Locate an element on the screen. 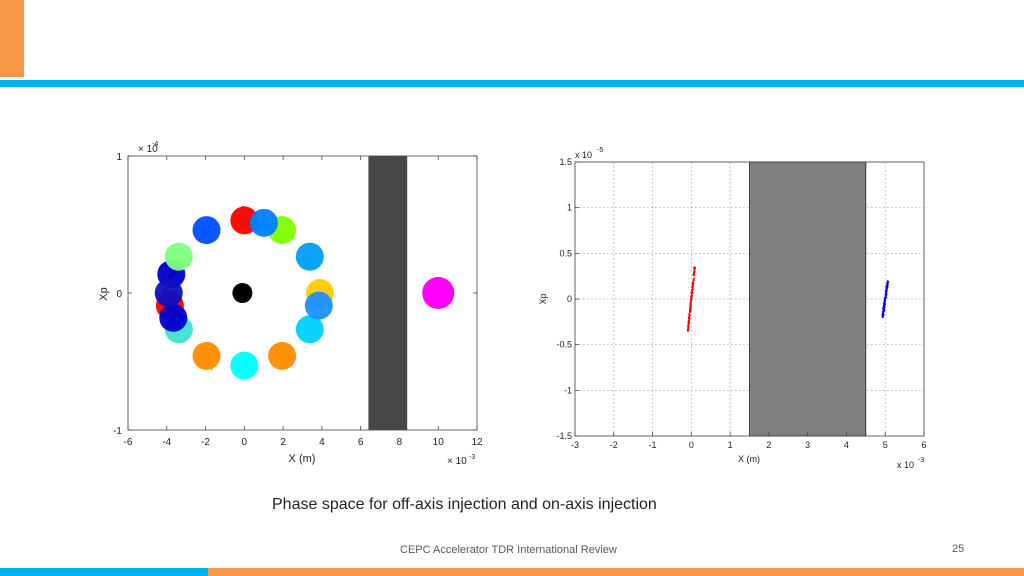 Image resolution: width=1024 pixels, height=576 pixels. left-x-tick-label: 4 is located at coordinates (322, 442).